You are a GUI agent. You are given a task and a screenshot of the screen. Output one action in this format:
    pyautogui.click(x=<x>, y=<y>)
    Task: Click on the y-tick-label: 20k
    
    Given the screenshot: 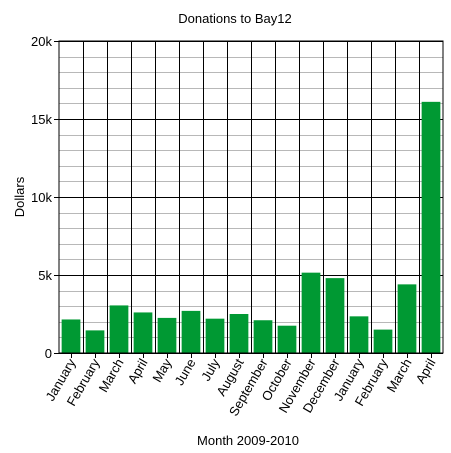 What is the action you would take?
    pyautogui.click(x=41, y=41)
    